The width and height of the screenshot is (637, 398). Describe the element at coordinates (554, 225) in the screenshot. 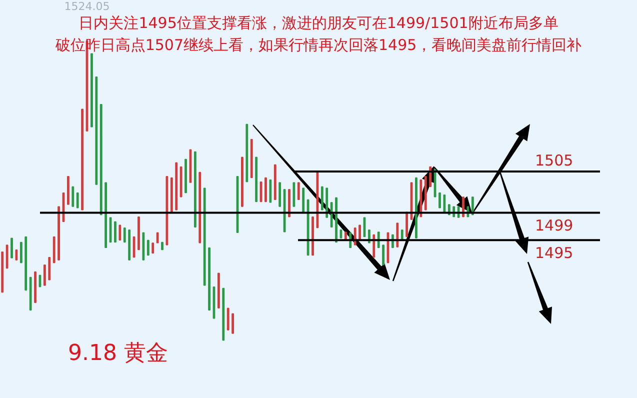

I see `ref-line-label: 1499` at that location.